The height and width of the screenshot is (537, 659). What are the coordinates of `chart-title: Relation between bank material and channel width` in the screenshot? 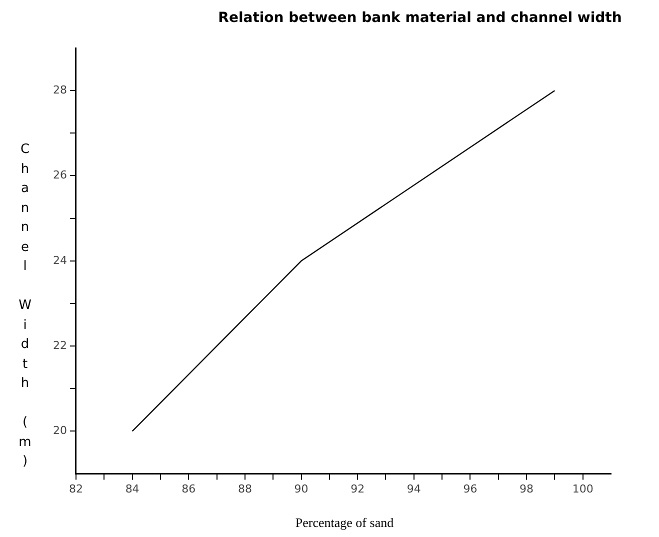 It's located at (420, 18).